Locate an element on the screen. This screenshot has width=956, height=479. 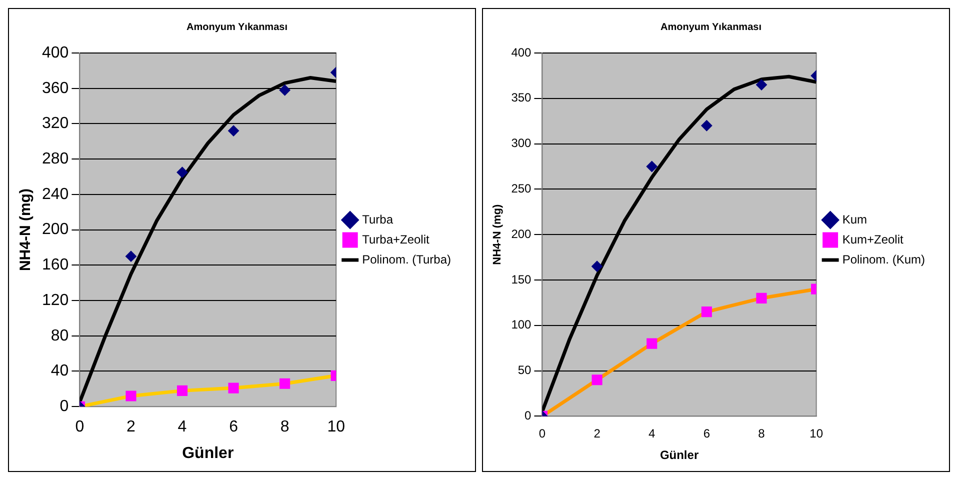
legend-label: Kum is located at coordinates (854, 219).